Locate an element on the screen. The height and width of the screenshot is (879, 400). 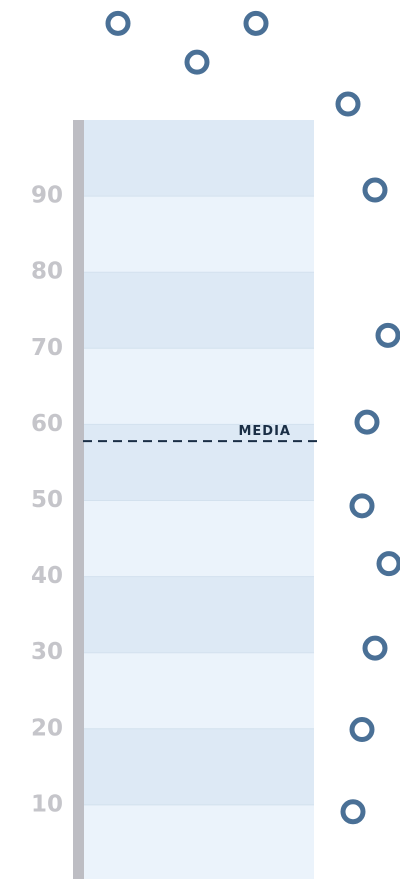
y-tick-label: 80 is located at coordinates (47, 272).